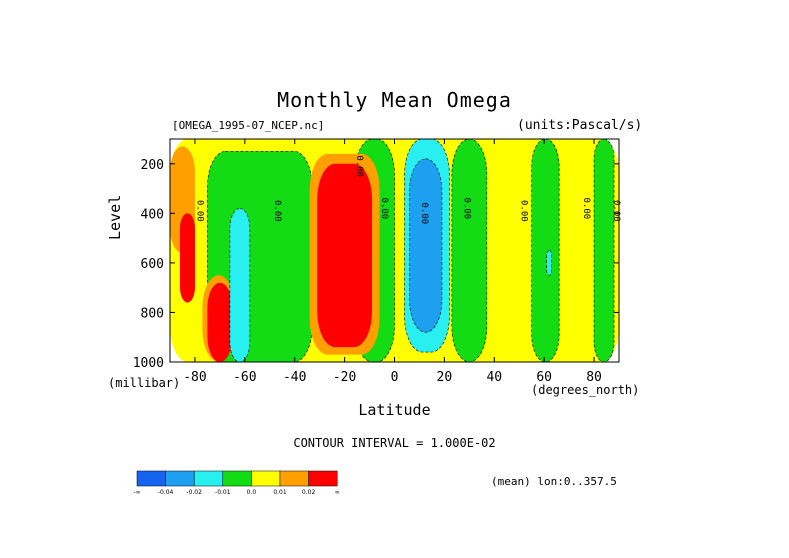 This screenshot has width=789, height=558. Describe the element at coordinates (115, 217) in the screenshot. I see `y-axis-title: Level` at that location.